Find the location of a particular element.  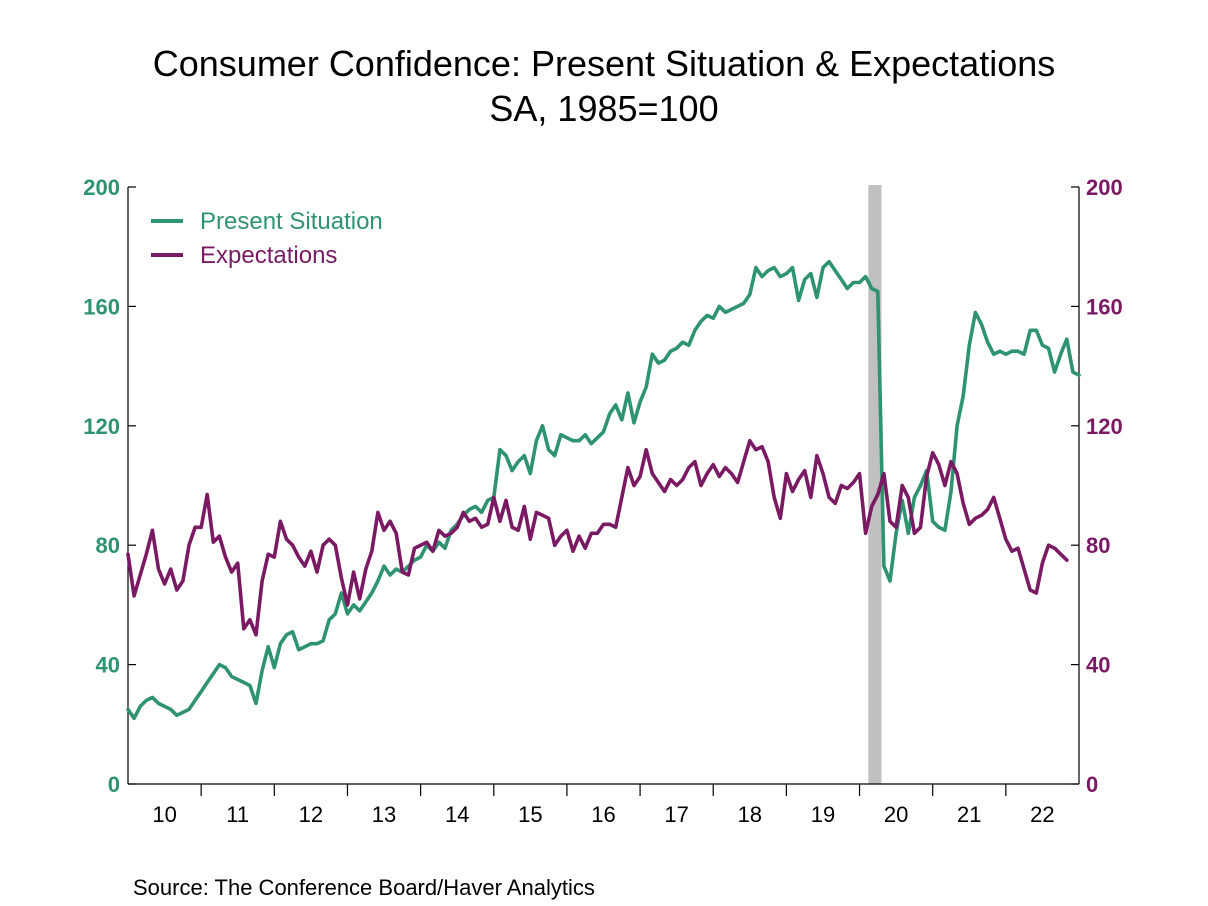

x-tick-label: 10 is located at coordinates (164, 814).